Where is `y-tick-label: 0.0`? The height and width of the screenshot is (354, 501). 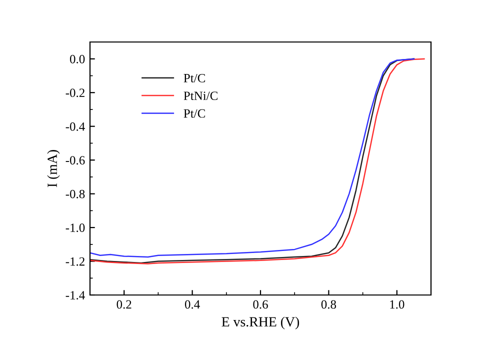 y-tick-label: 0.0 is located at coordinates (77, 59).